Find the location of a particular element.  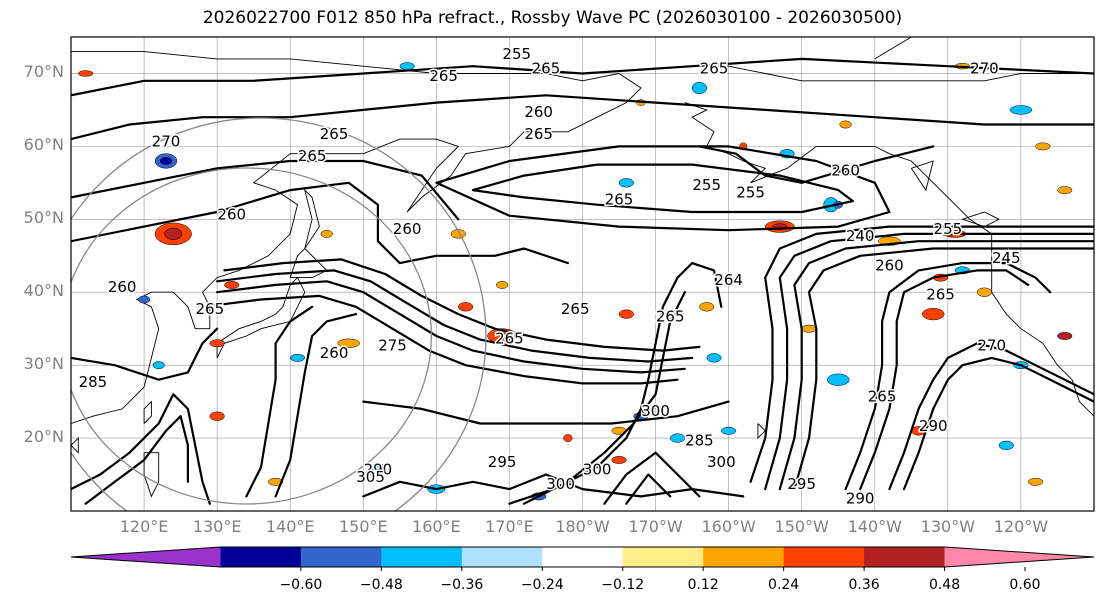

colorbar-tick-label: −0.12 is located at coordinates (623, 585).